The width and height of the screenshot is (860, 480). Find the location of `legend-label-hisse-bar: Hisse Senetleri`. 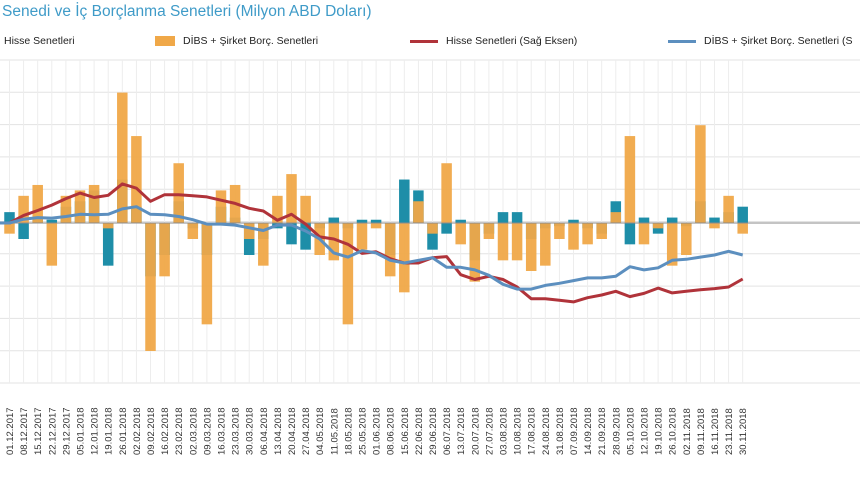

legend-label-hisse-bar: Hisse Senetleri is located at coordinates (39, 41).